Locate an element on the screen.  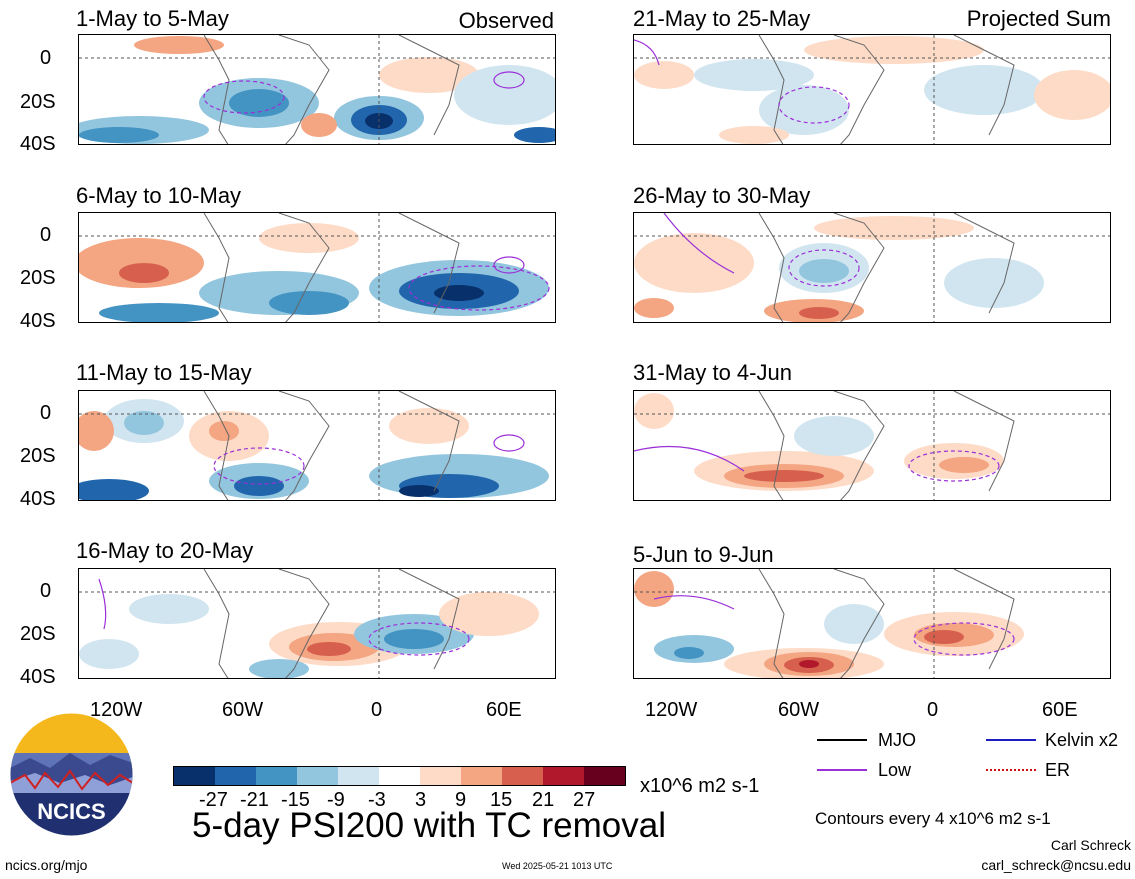
legend-label-low: Low is located at coordinates (895, 770).